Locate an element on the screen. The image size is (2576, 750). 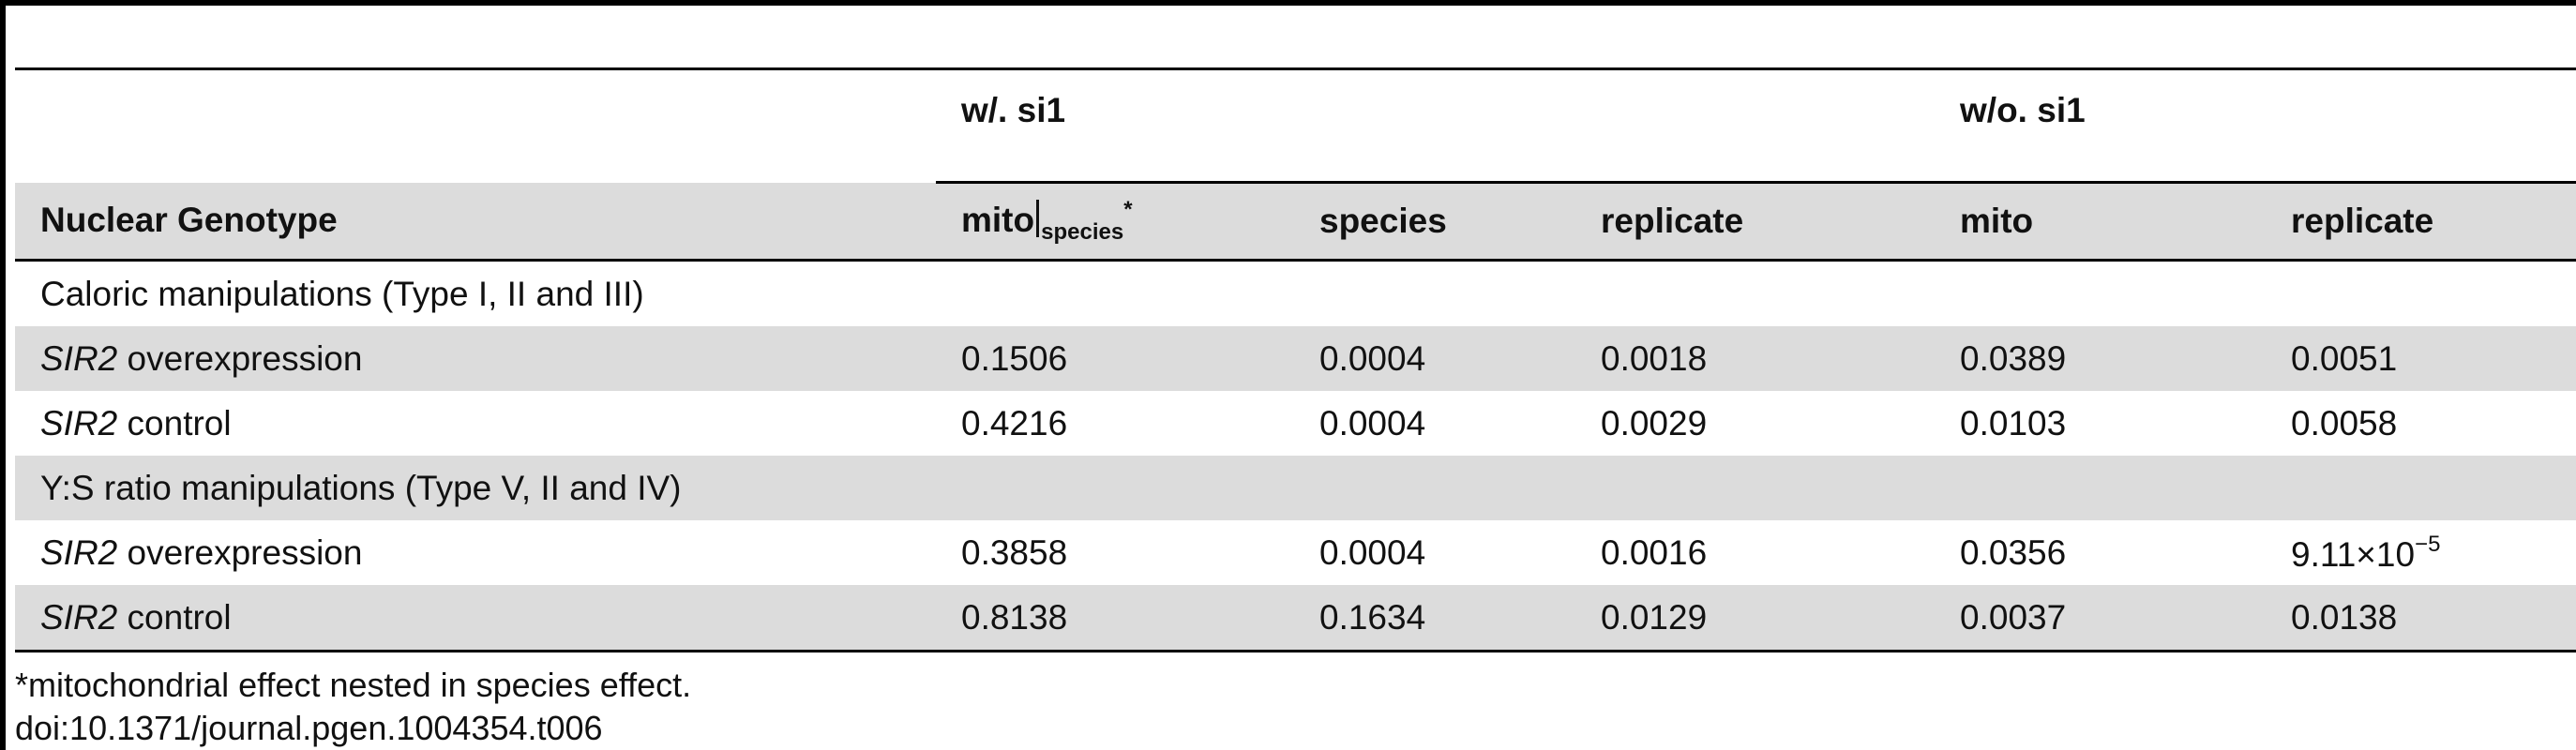
mito-cell: 0.0103 is located at coordinates (2013, 422).